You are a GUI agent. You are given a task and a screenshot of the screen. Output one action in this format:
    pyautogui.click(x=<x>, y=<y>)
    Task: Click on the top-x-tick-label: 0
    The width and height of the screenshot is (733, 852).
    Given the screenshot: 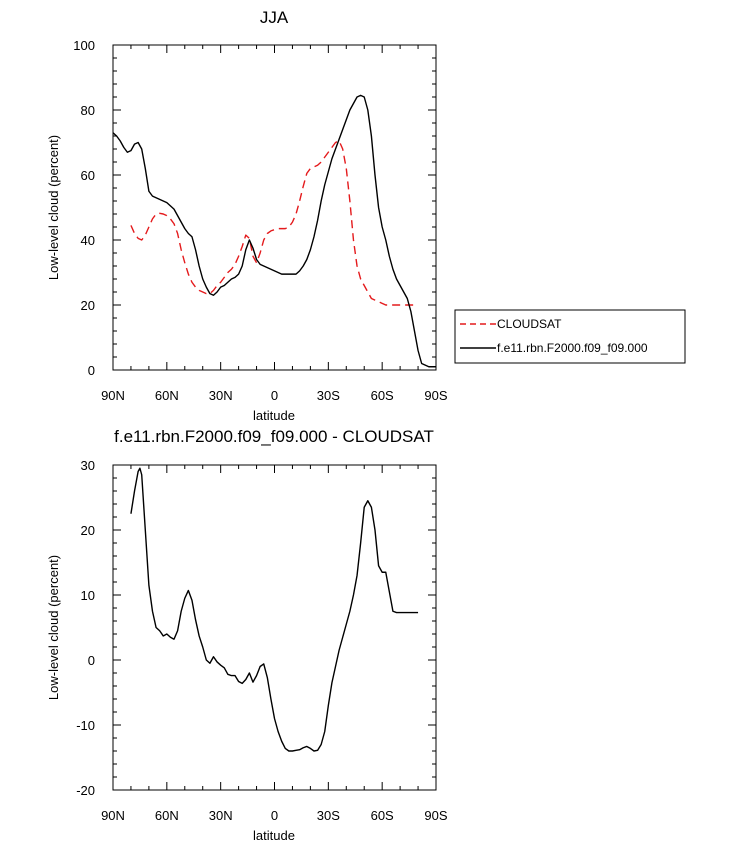 What is the action you would take?
    pyautogui.click(x=274, y=395)
    